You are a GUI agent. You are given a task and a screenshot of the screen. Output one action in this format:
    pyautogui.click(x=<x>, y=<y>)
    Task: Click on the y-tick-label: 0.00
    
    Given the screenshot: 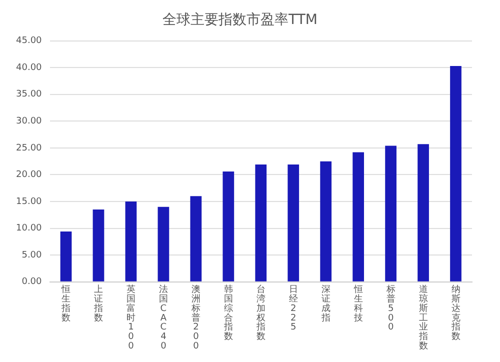 What is the action you would take?
    pyautogui.click(x=32, y=282)
    